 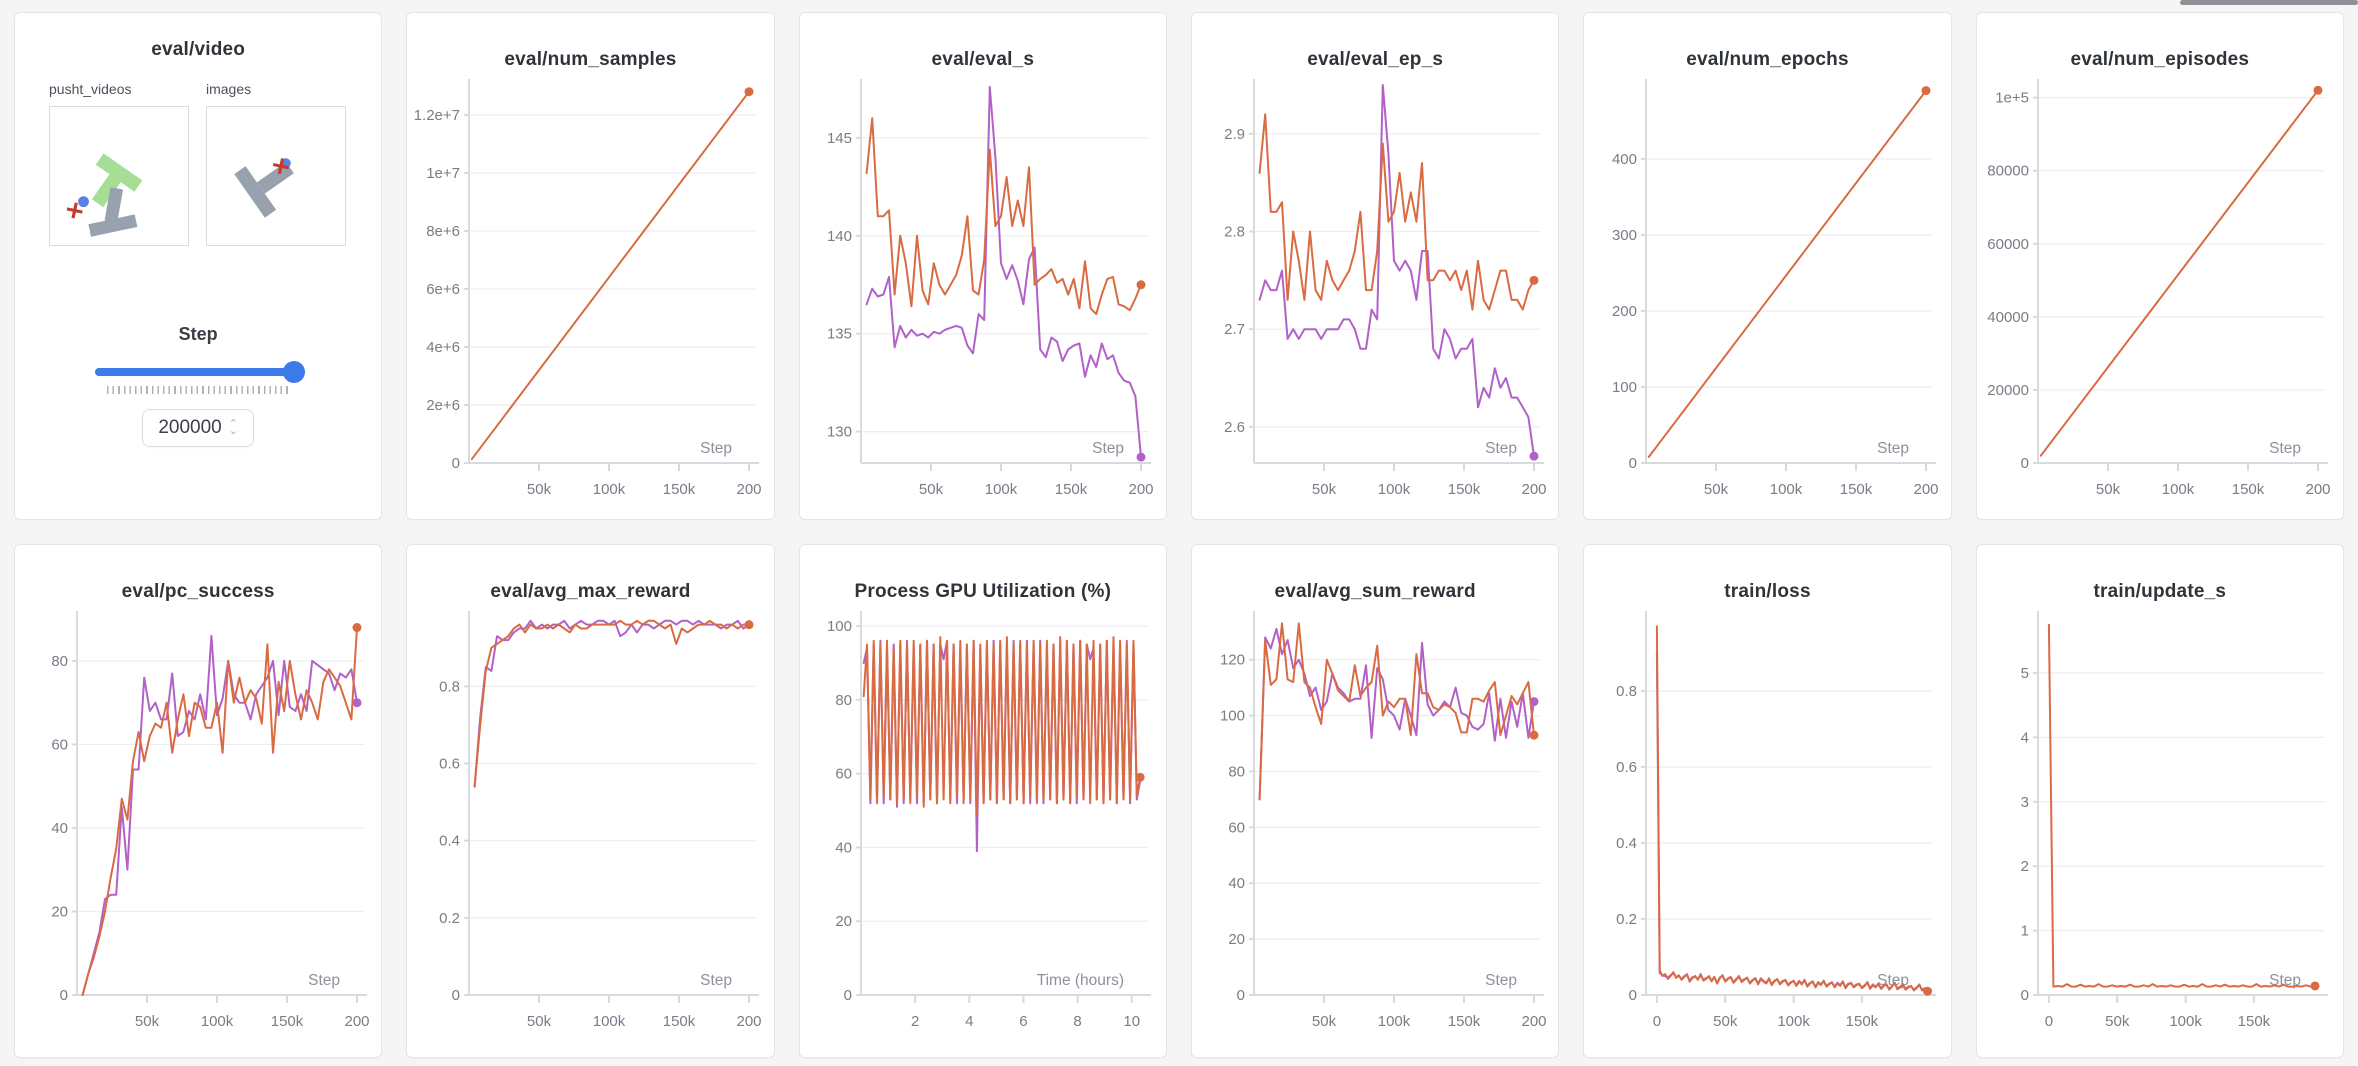 What do you see at coordinates (839, 236) in the screenshot?
I see `svg-text: 140` at bounding box center [839, 236].